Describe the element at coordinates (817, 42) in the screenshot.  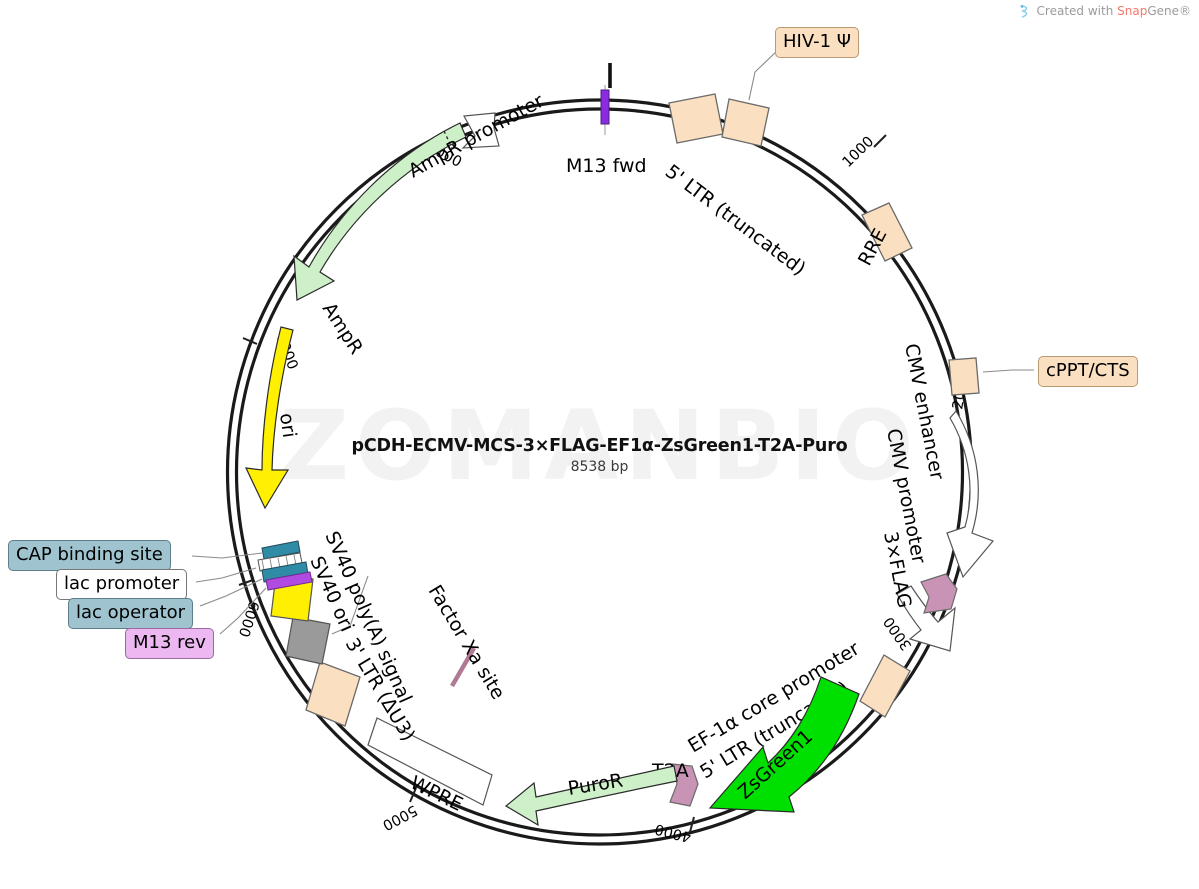
I see `callout-hiv1-psi: HIV-1 Ψ` at that location.